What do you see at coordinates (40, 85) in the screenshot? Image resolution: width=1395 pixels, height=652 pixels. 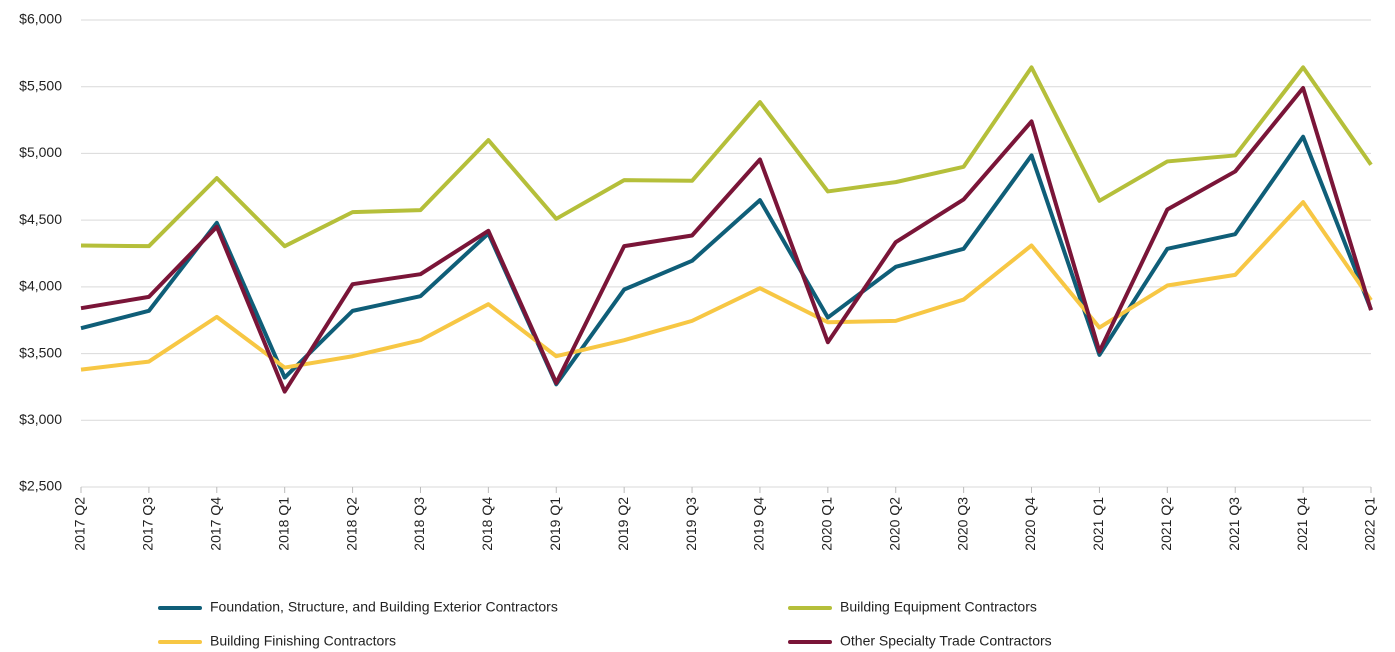 I see `y-tick-label: $5,500` at bounding box center [40, 85].